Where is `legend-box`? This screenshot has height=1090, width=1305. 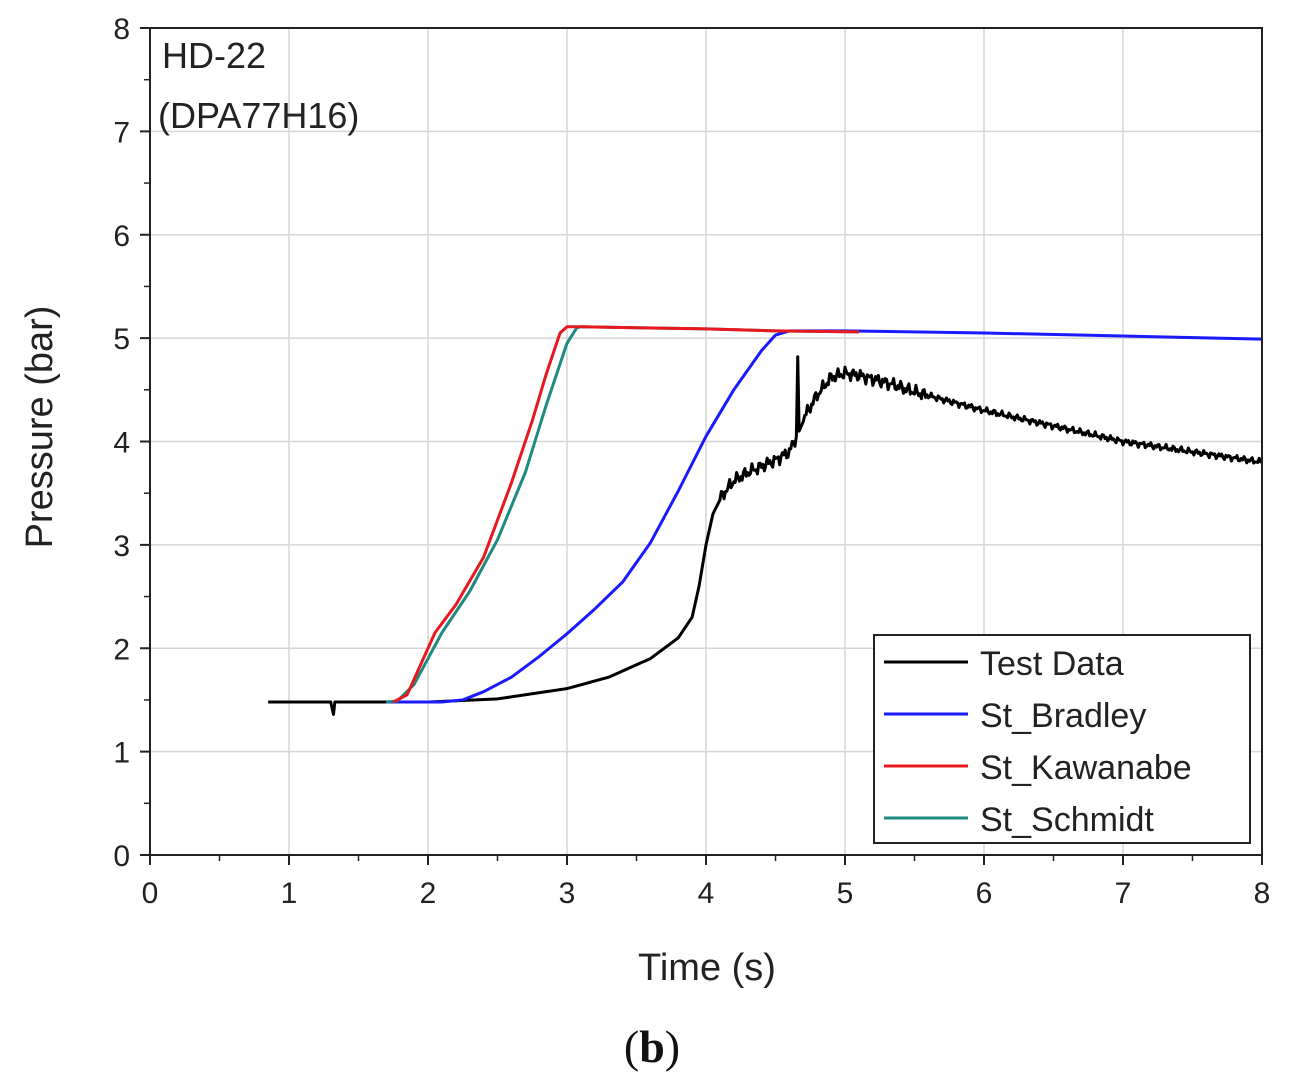 legend-box is located at coordinates (1062, 739).